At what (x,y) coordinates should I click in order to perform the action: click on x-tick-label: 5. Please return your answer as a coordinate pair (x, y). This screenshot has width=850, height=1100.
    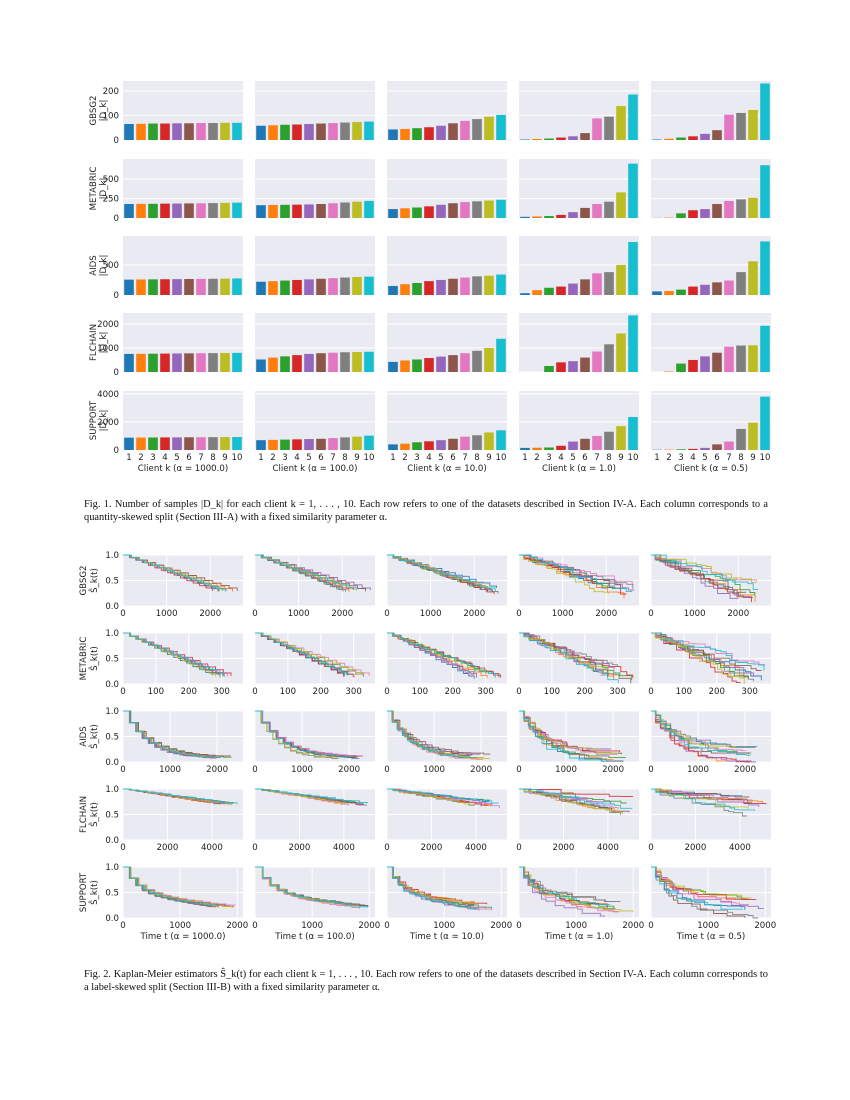
    Looking at the image, I should click on (704, 458).